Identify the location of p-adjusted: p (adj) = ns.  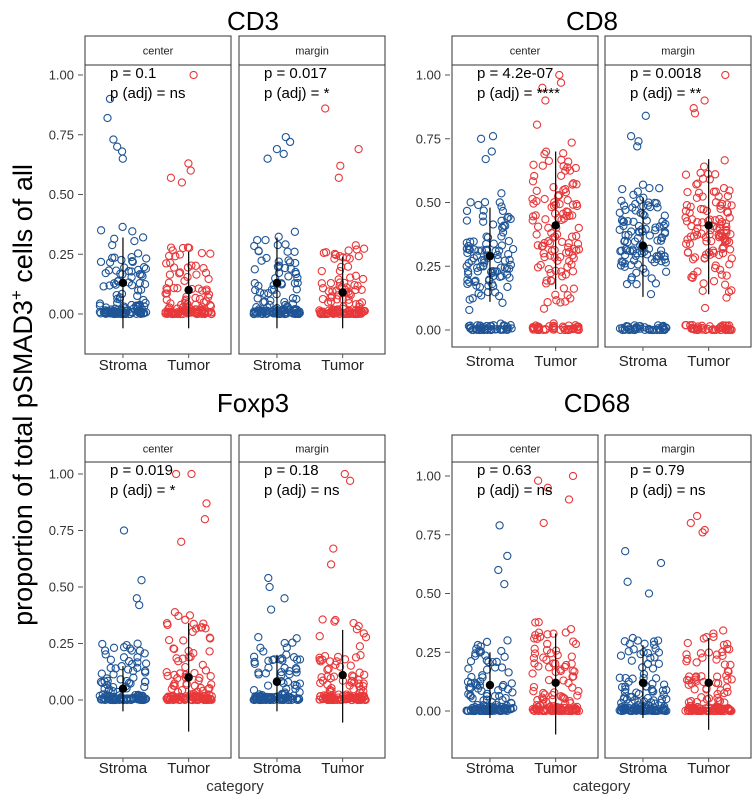
(301, 490).